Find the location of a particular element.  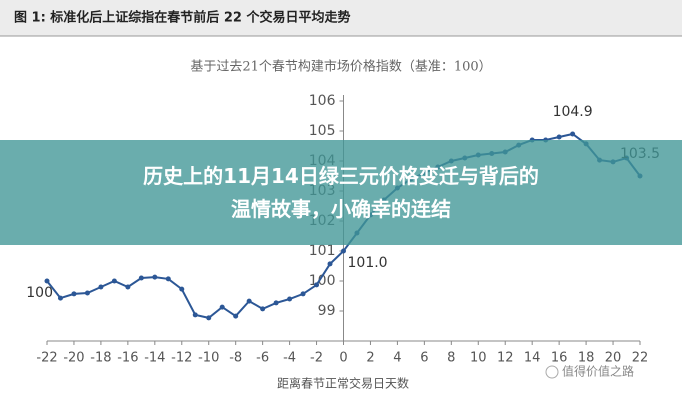

header-band is located at coordinates (341, 18).